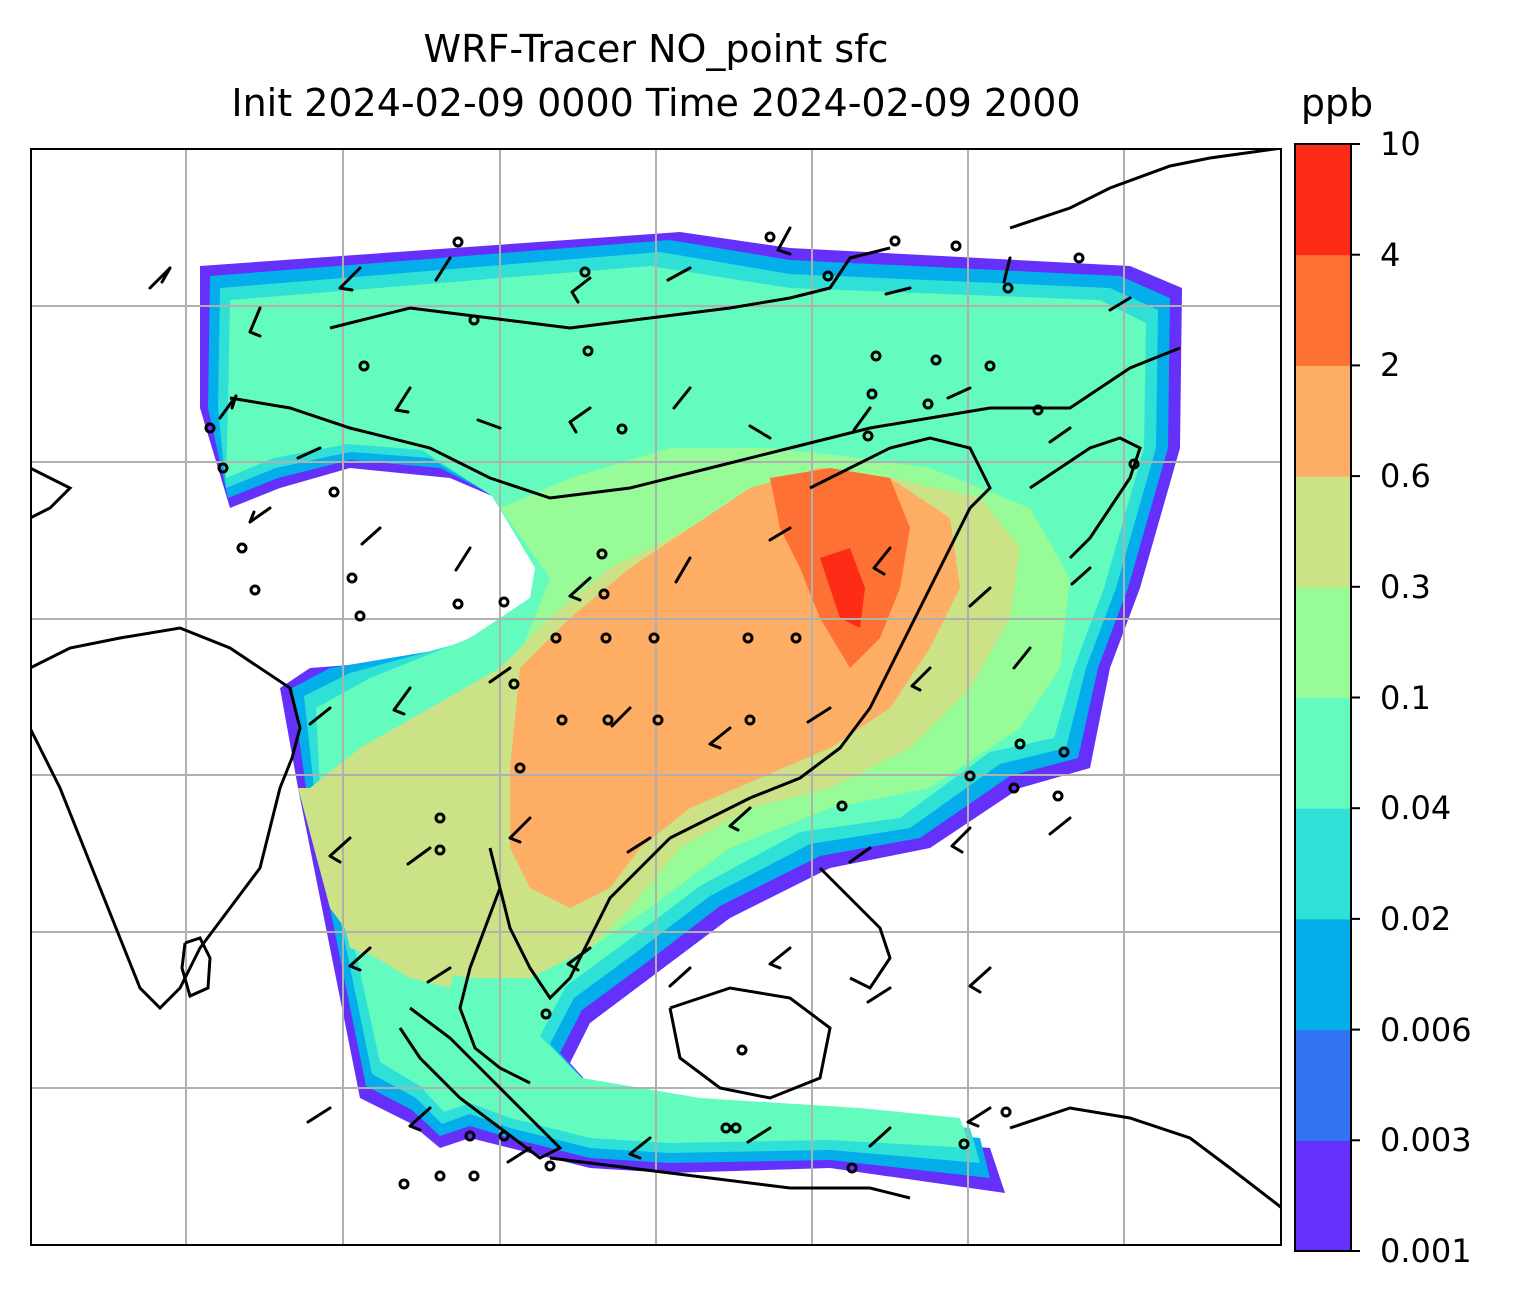 Image resolution: width=1528 pixels, height=1306 pixels. I want to click on colorbar-tick-label: 0.001, so click(1426, 1251).